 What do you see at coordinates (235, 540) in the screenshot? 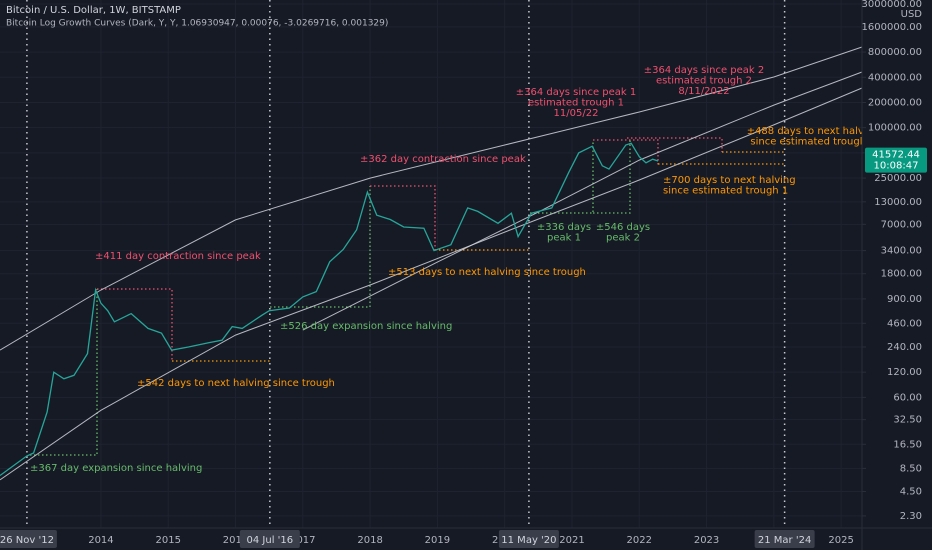
I see `x-tick-label: 2016` at bounding box center [235, 540].